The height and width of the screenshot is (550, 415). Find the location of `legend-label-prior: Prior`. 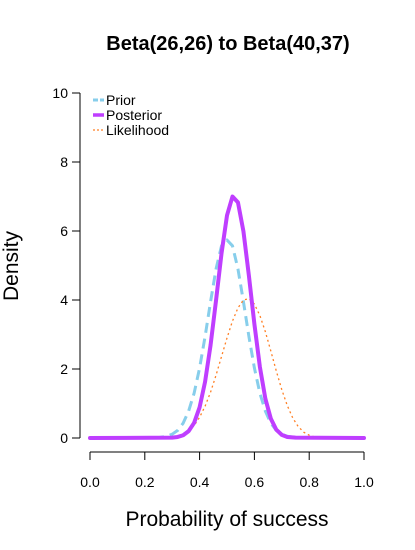

legend-label-prior: Prior is located at coordinates (121, 100).